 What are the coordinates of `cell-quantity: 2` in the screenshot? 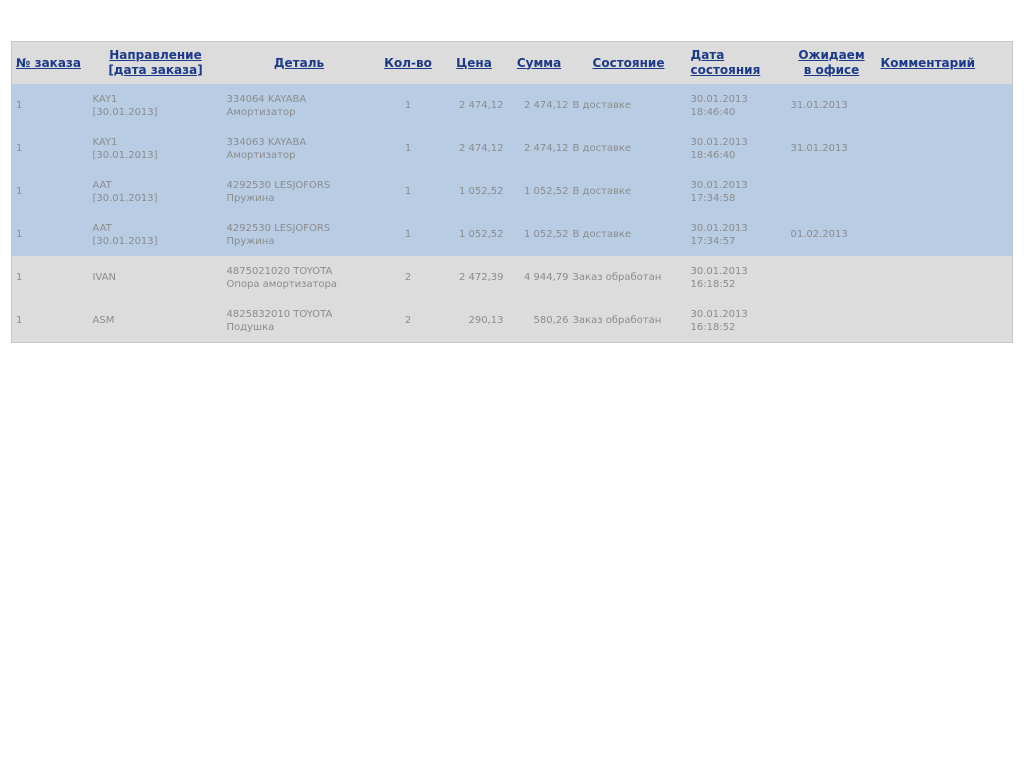 It's located at (408, 277).